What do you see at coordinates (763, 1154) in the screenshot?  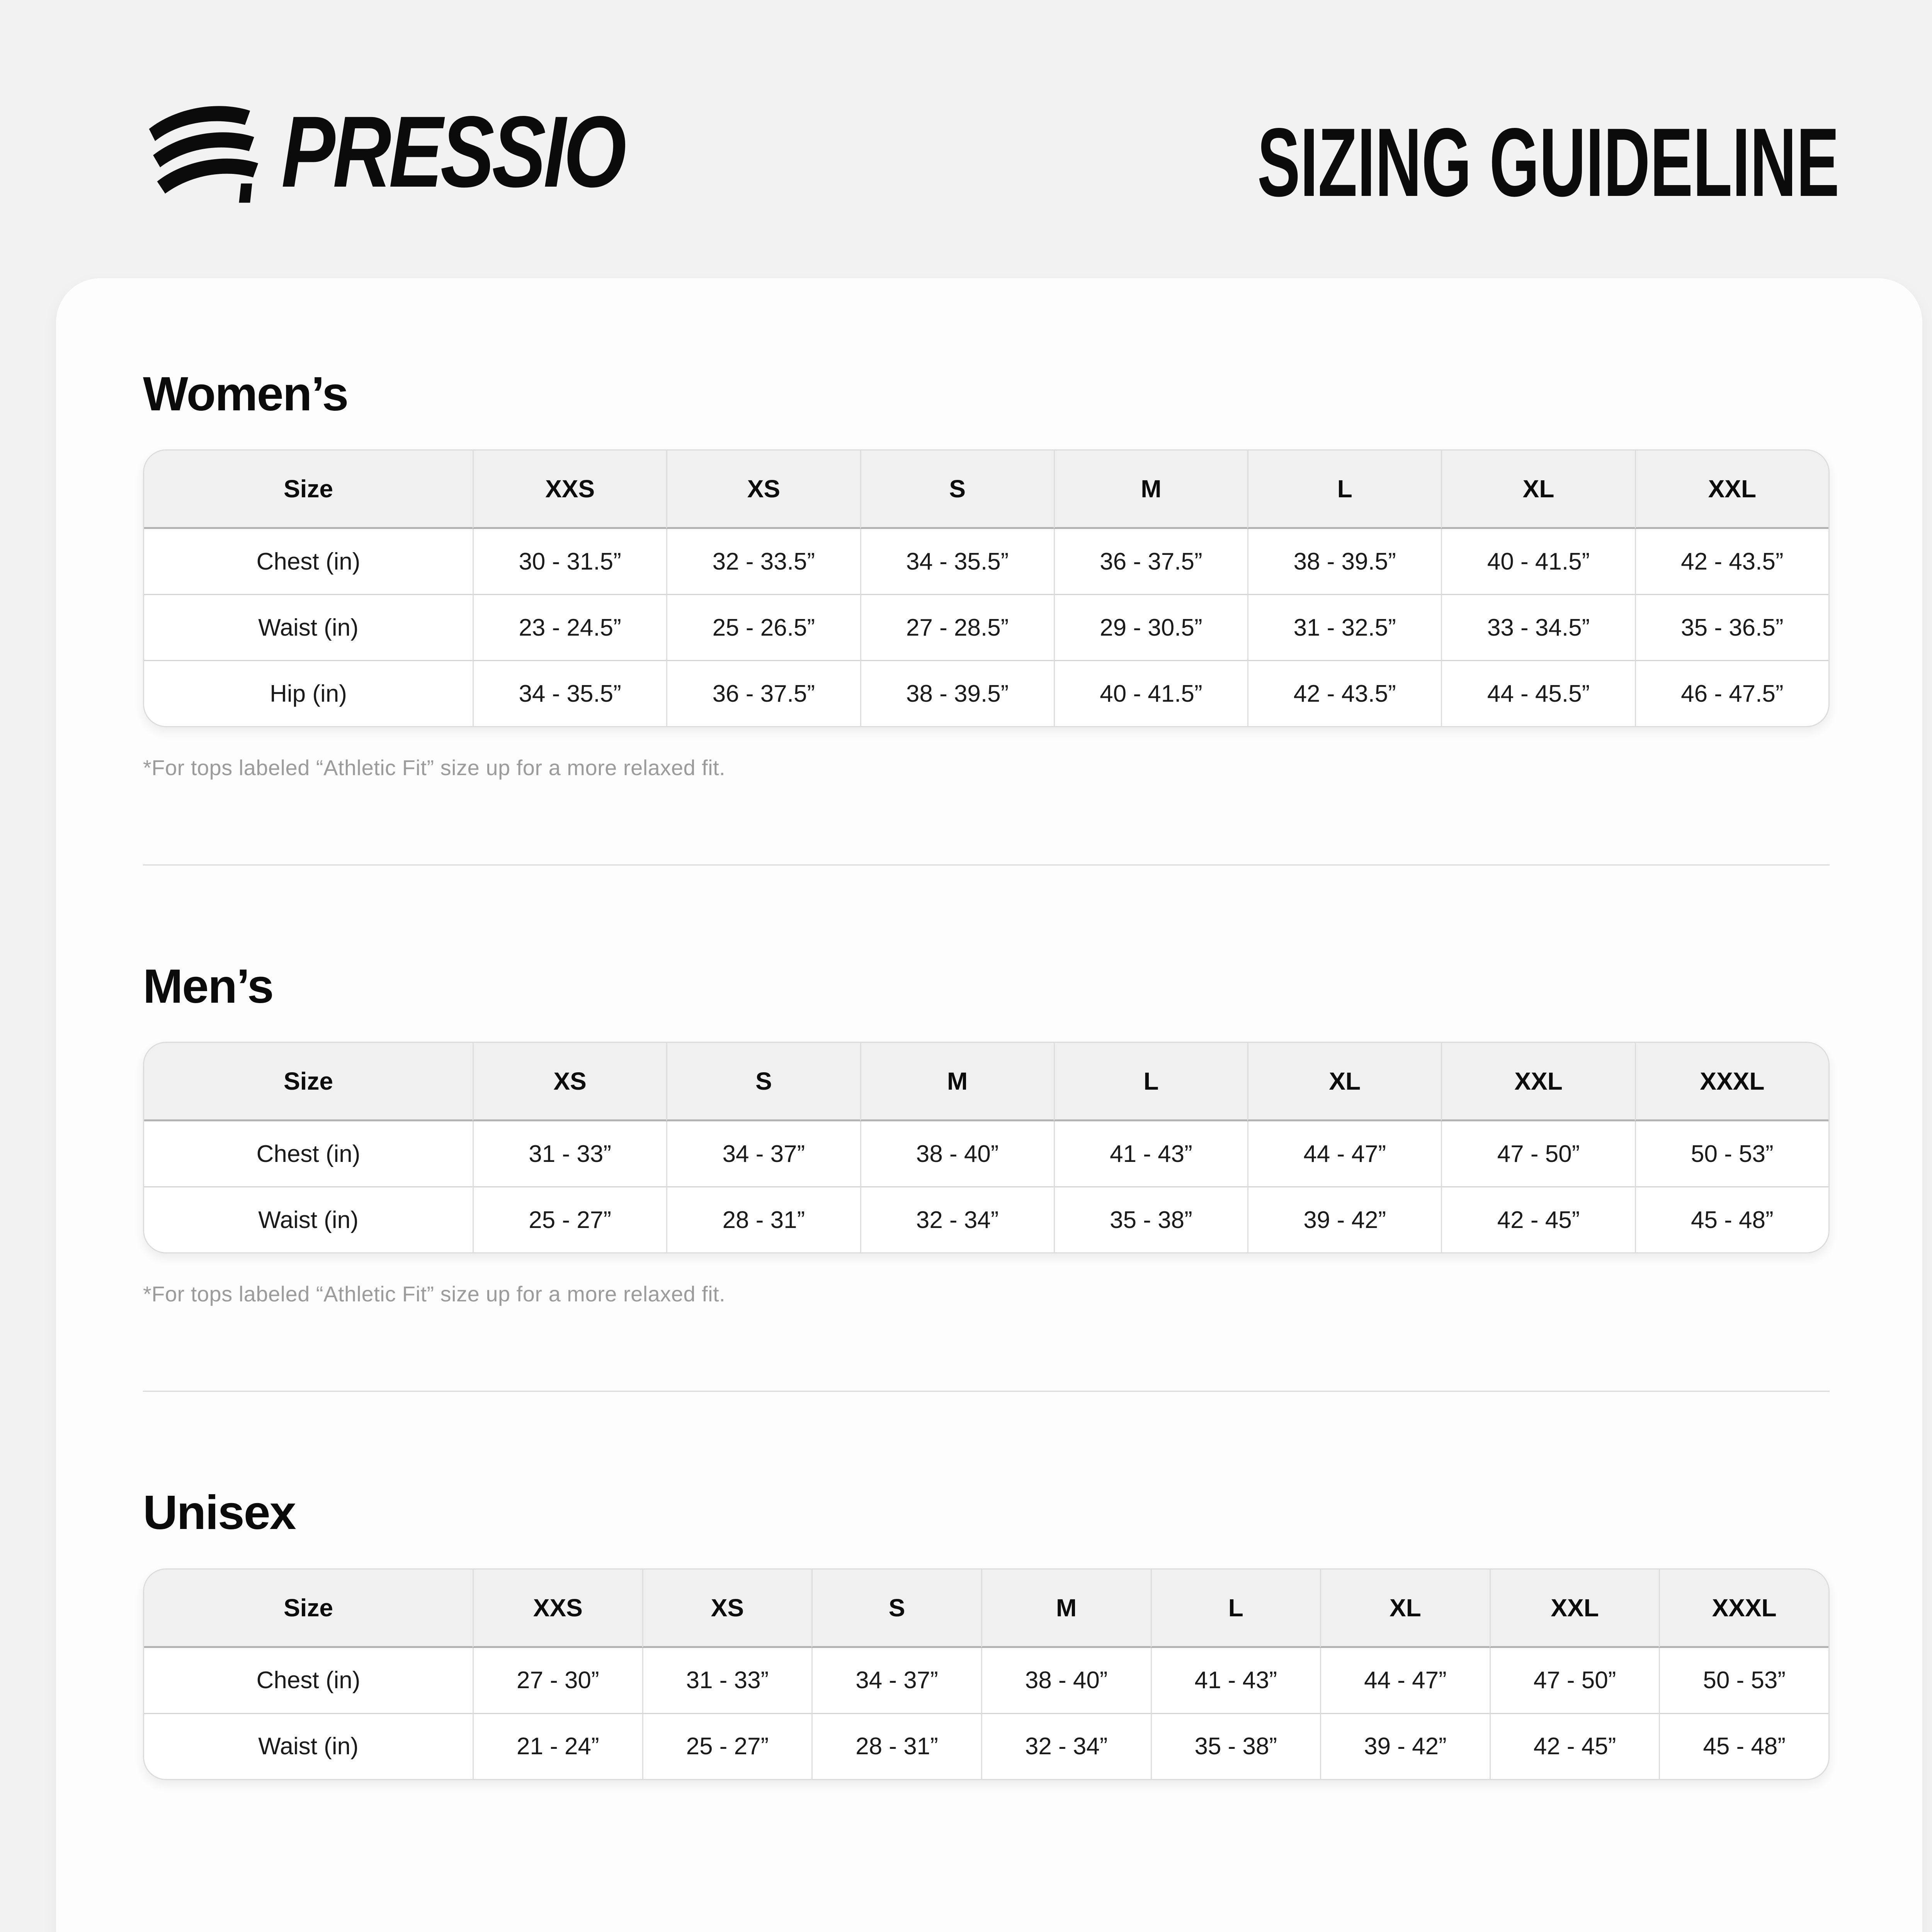 I see `size-value: 34 - 37”` at bounding box center [763, 1154].